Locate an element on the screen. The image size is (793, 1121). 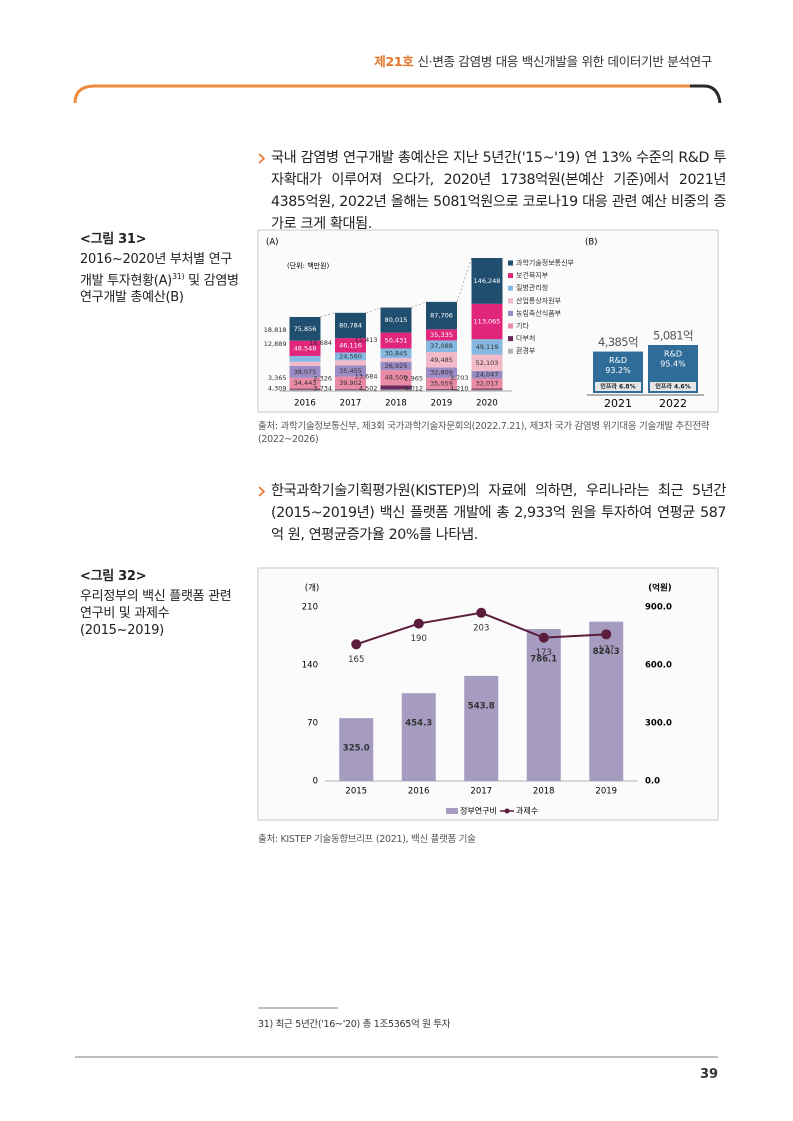
y-tick-label: 0 is located at coordinates (315, 782).